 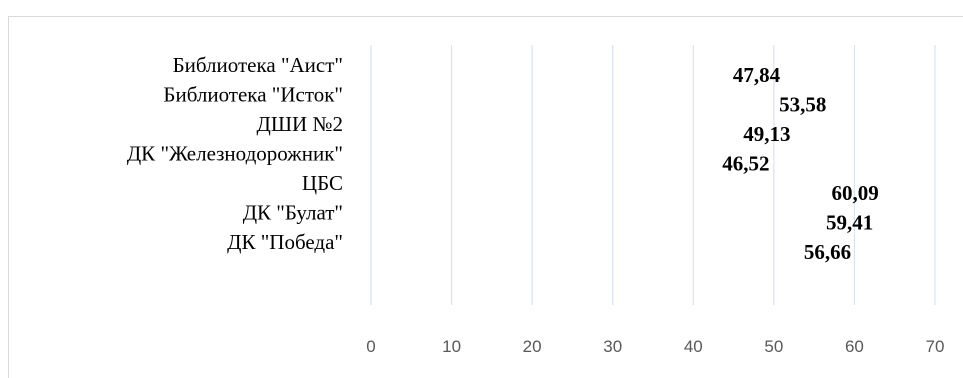 I want to click on data-label: 47,84, so click(x=757, y=75).